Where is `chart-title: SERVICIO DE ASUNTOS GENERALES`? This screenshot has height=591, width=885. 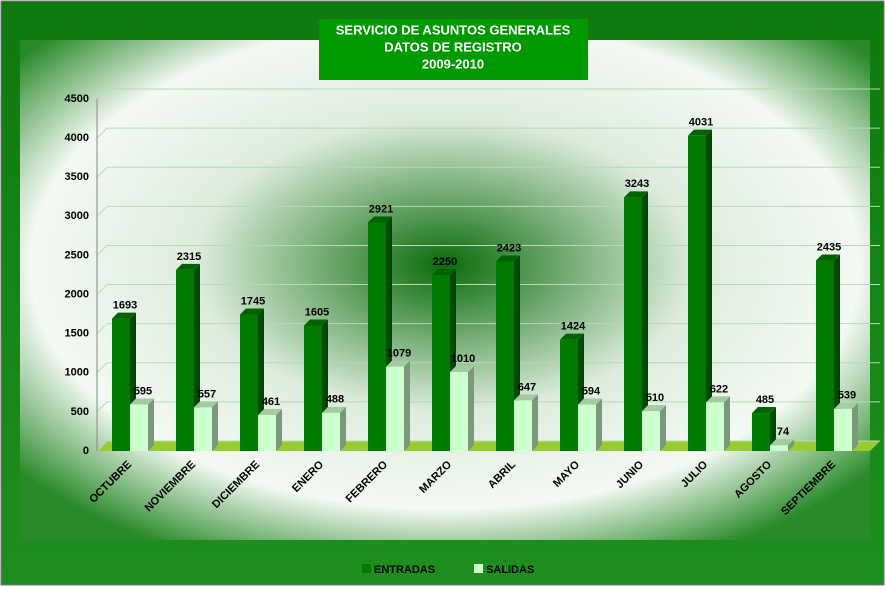
chart-title: SERVICIO DE ASUNTOS GENERALES is located at coordinates (453, 29).